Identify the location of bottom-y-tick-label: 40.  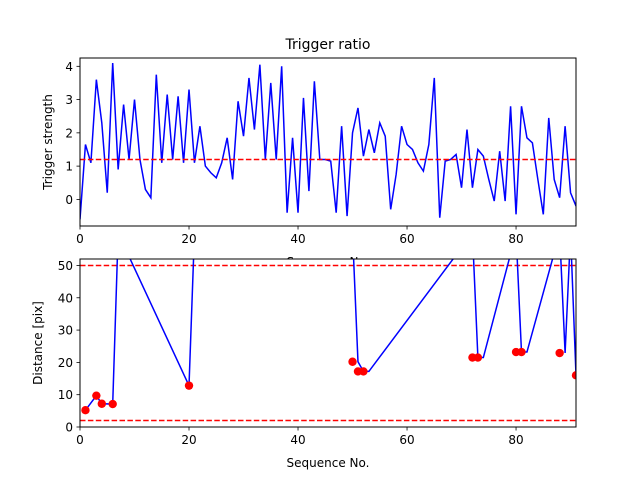
(65, 298).